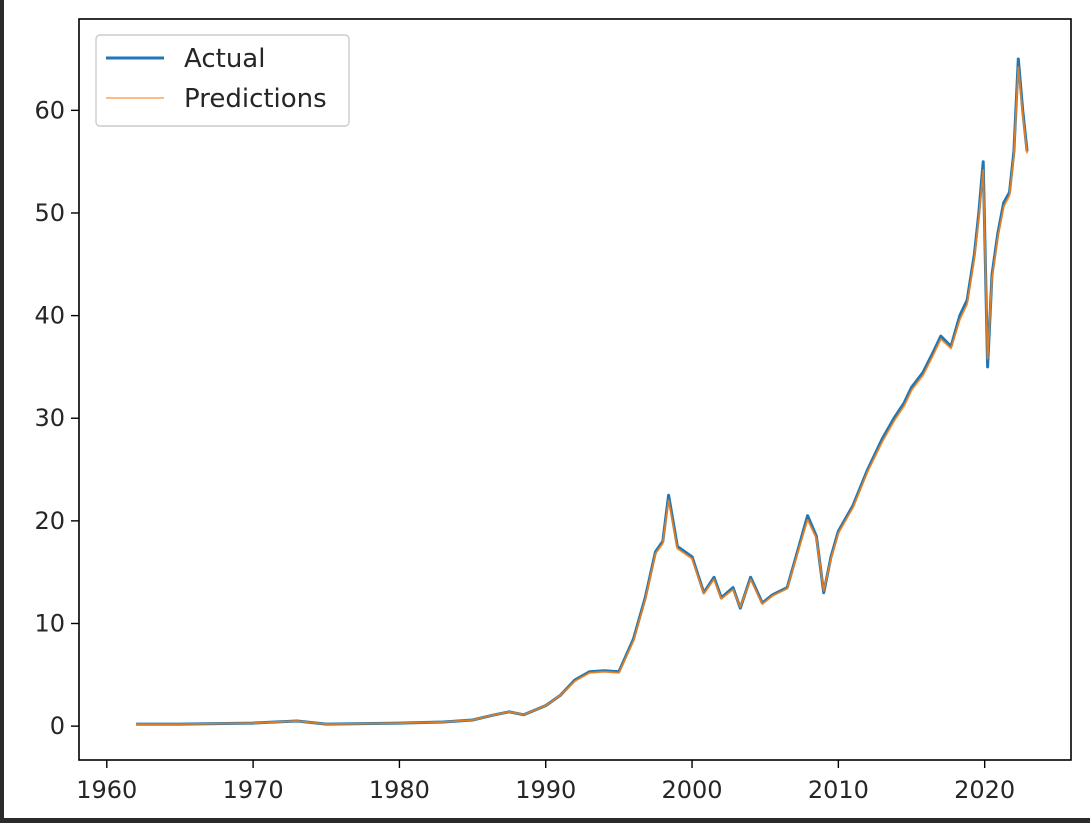 The image size is (1090, 823). What do you see at coordinates (57, 726) in the screenshot?
I see `y-tick-label: 0` at bounding box center [57, 726].